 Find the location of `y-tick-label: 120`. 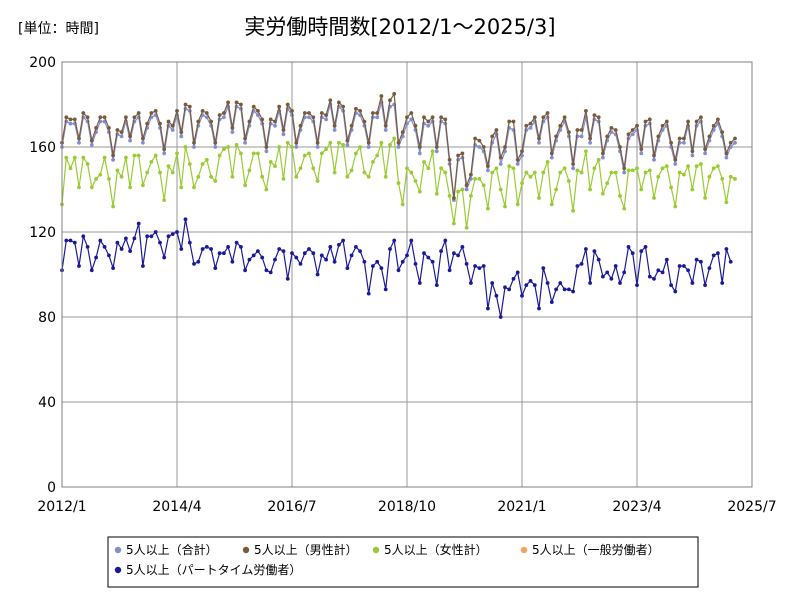

y-tick-label: 120 is located at coordinates (42, 233).